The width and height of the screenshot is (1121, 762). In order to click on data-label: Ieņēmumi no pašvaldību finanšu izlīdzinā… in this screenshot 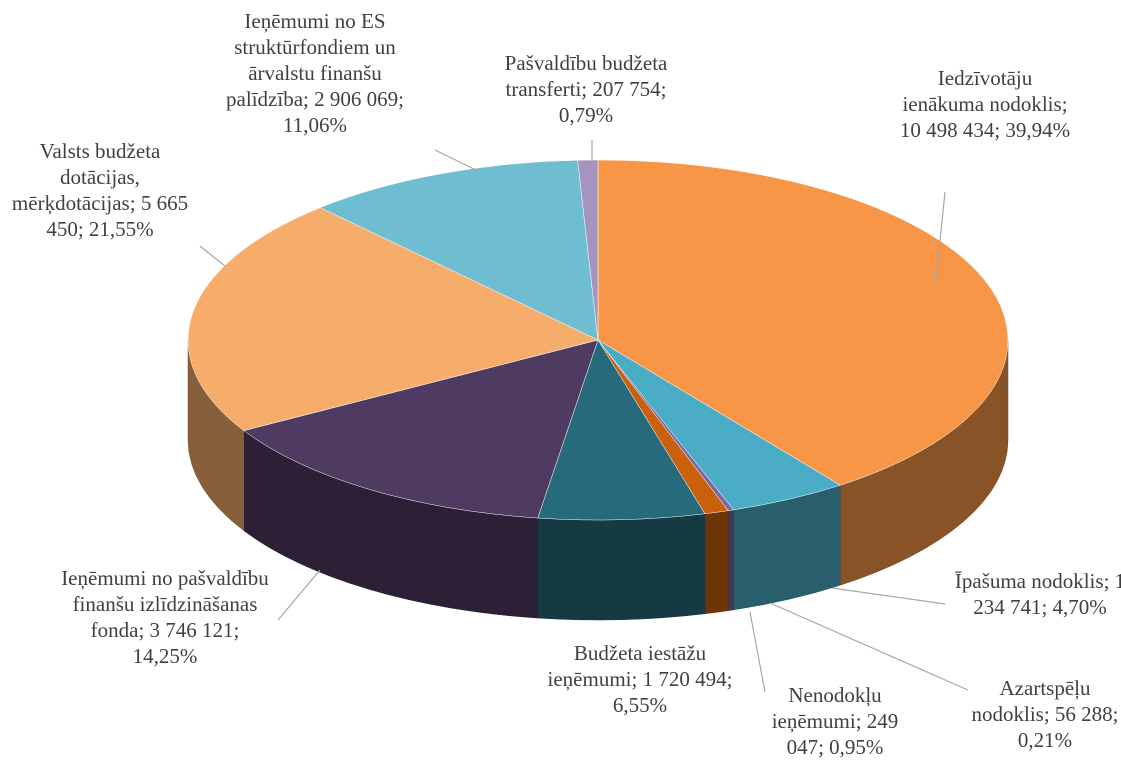, I will do `click(165, 617)`.